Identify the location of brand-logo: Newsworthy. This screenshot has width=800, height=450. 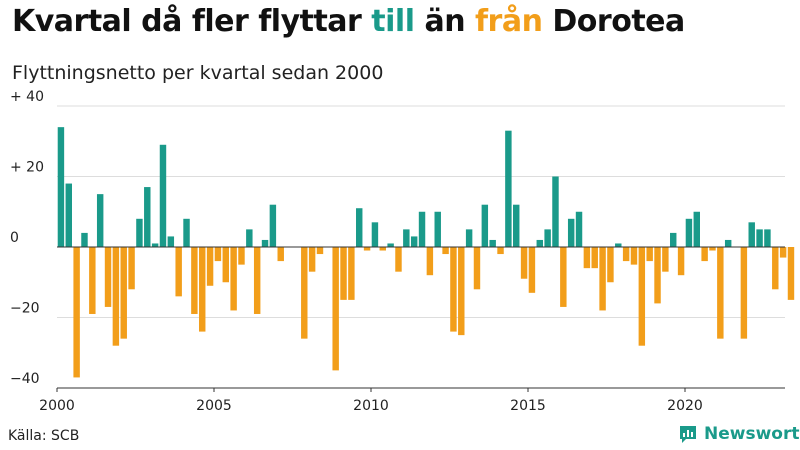
(739, 434).